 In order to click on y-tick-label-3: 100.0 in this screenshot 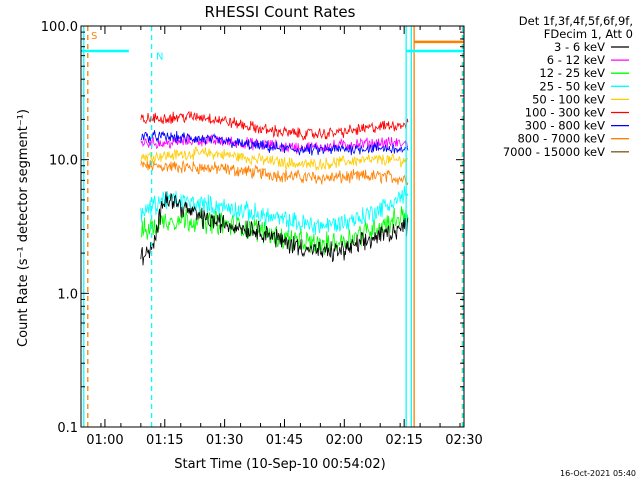, I will do `click(59, 27)`.